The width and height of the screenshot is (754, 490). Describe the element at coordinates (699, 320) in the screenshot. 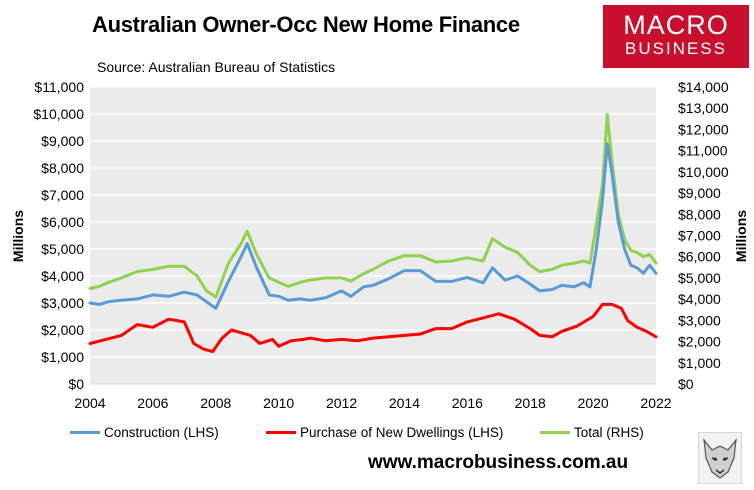

I see `right-tick-label: $3,000` at that location.